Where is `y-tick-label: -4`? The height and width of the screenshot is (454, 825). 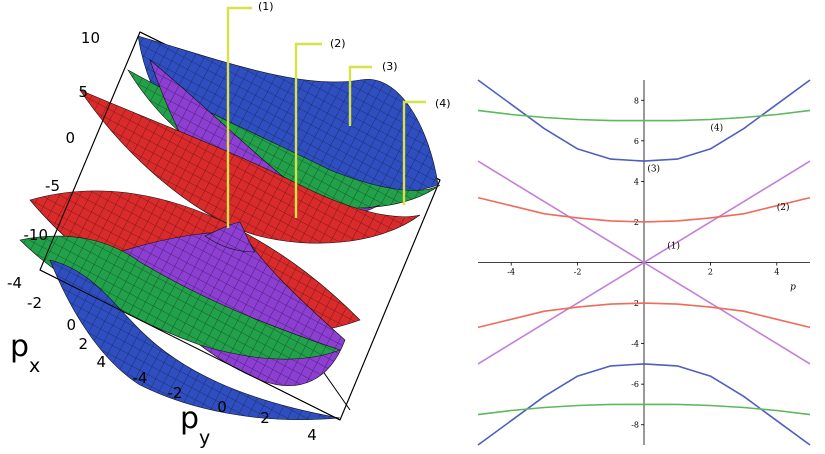
y-tick-label: -4 is located at coordinates (635, 344).